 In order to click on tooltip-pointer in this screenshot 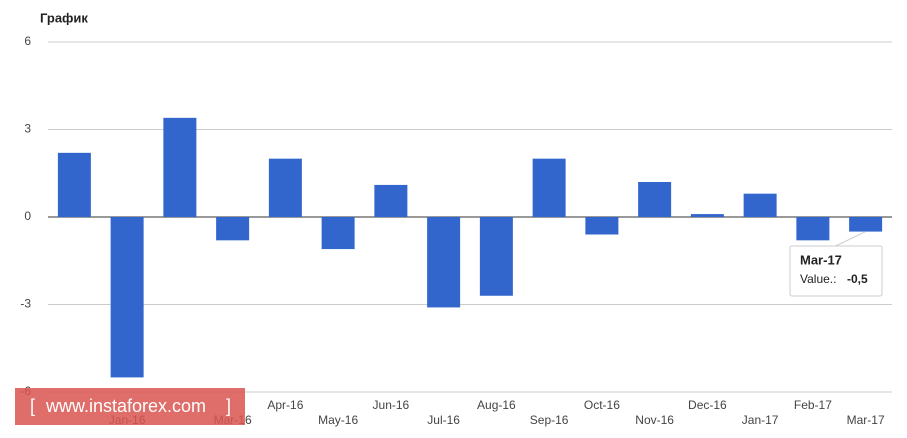, I will do `click(850, 239)`.